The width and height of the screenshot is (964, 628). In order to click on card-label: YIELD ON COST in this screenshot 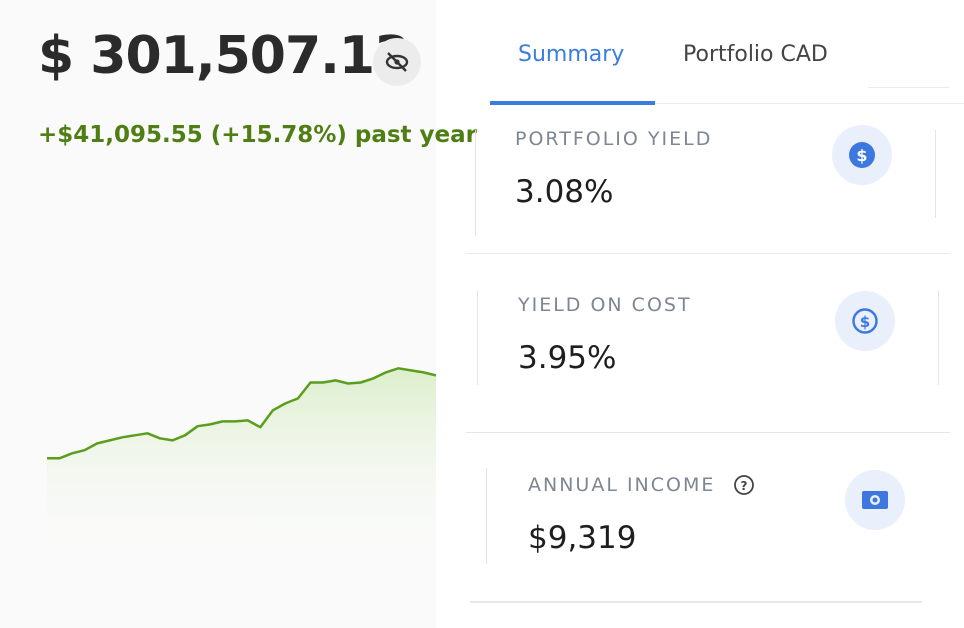, I will do `click(605, 305)`.